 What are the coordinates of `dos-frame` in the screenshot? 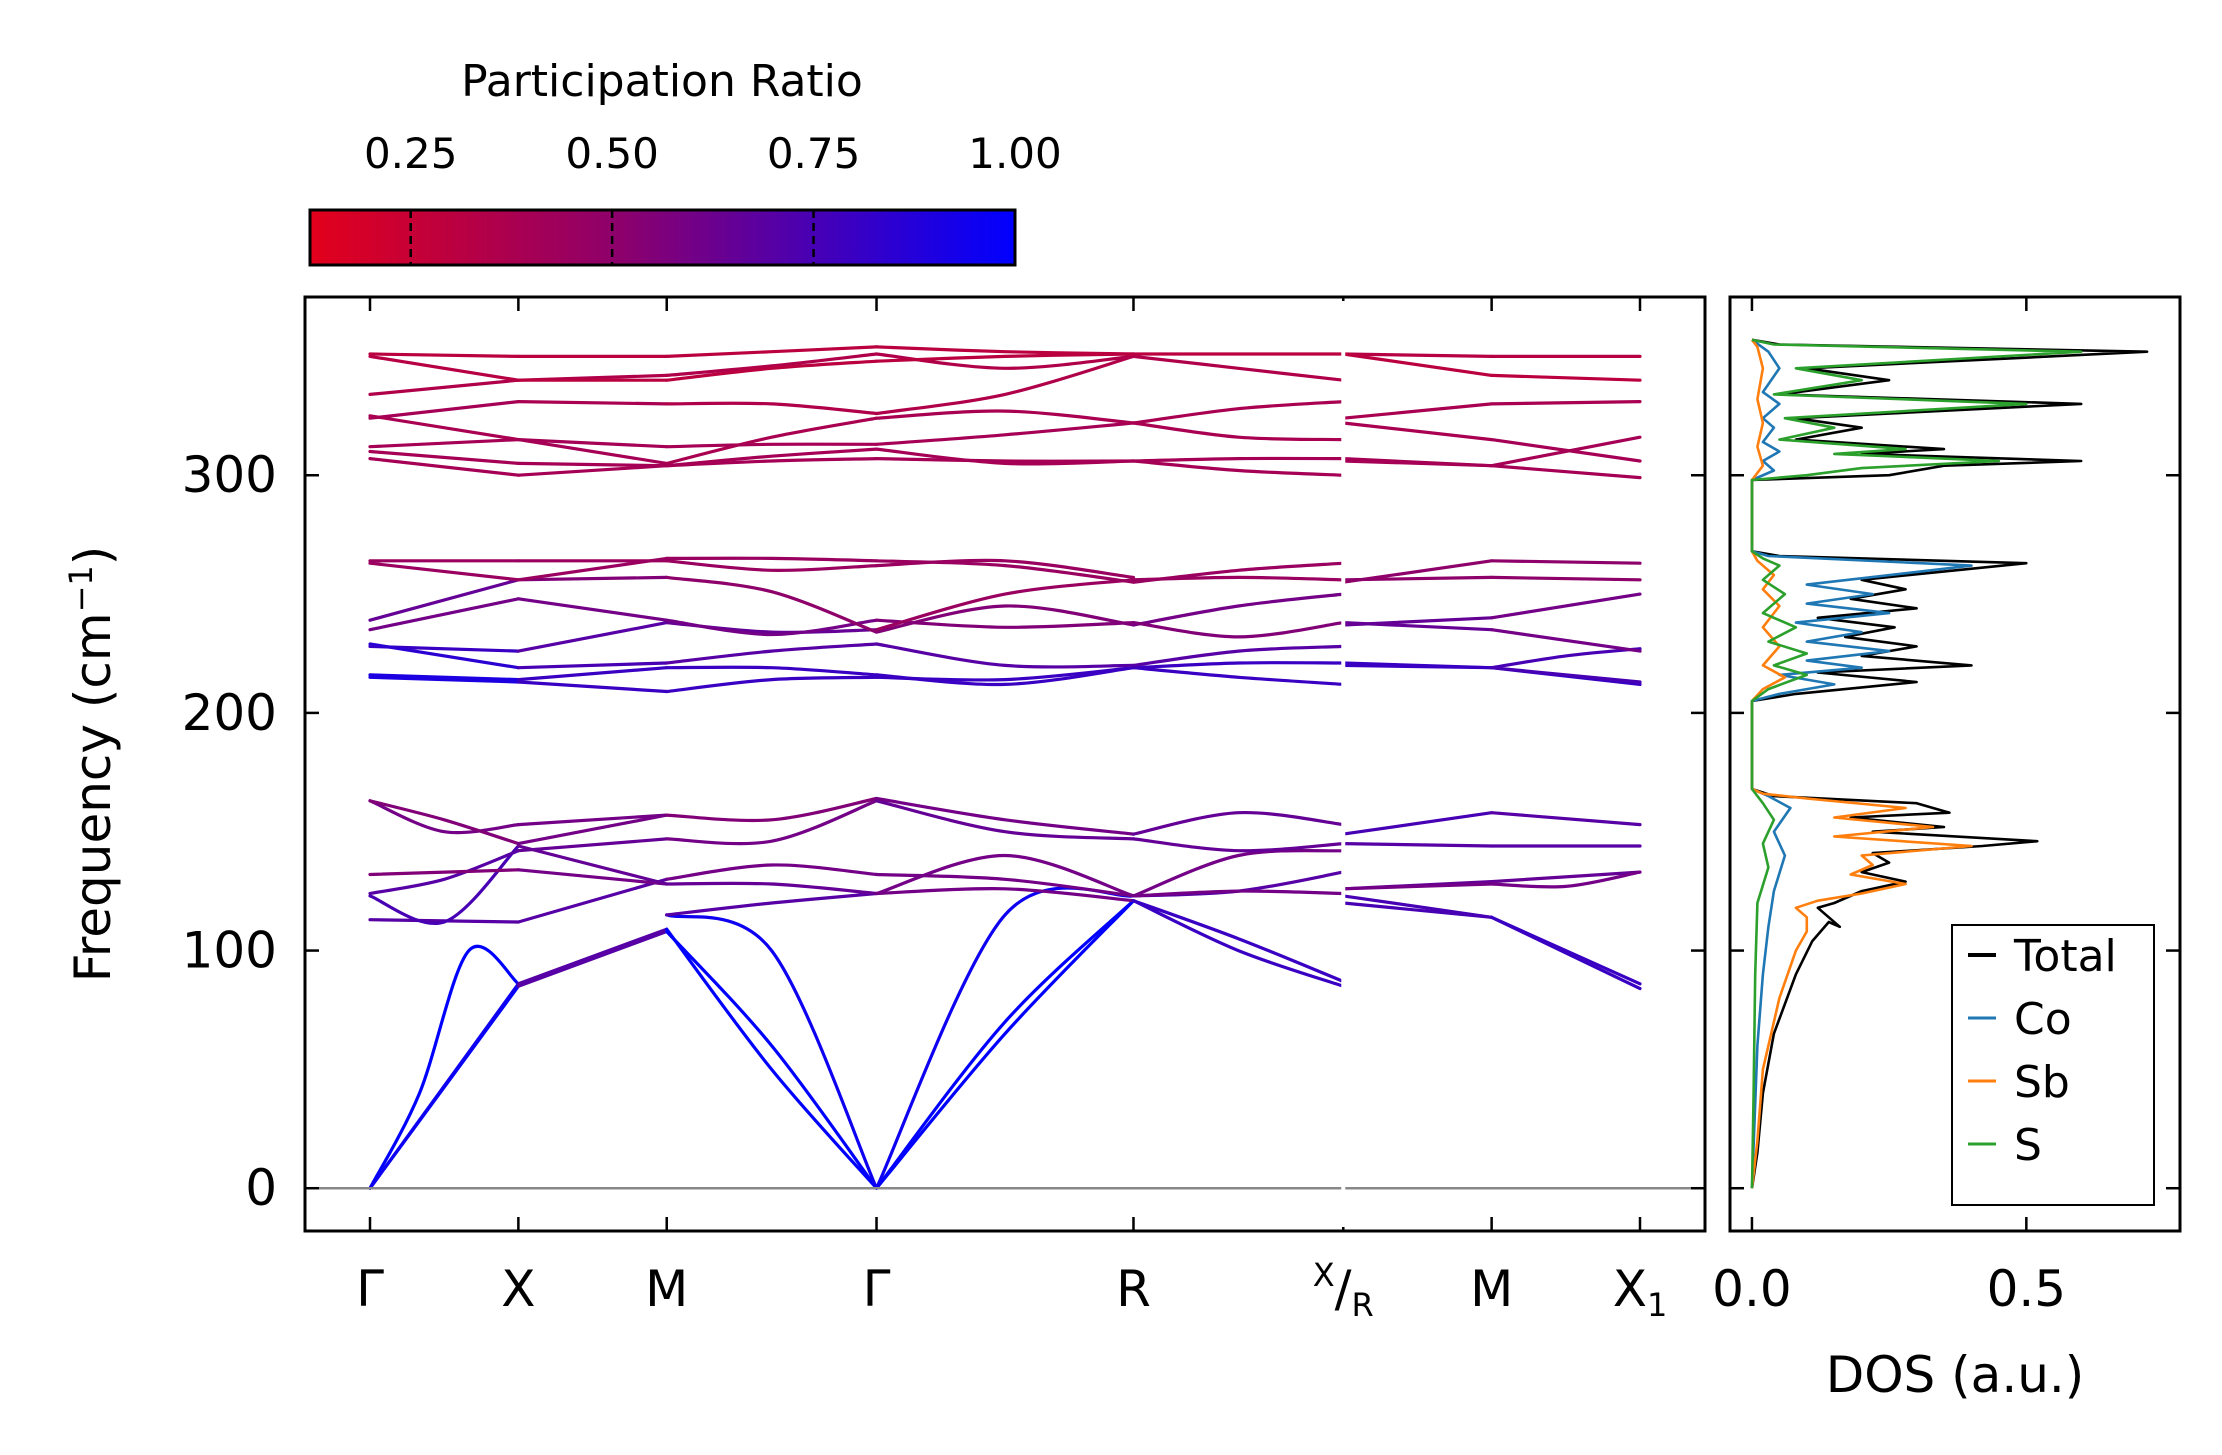 It's located at (1955, 764).